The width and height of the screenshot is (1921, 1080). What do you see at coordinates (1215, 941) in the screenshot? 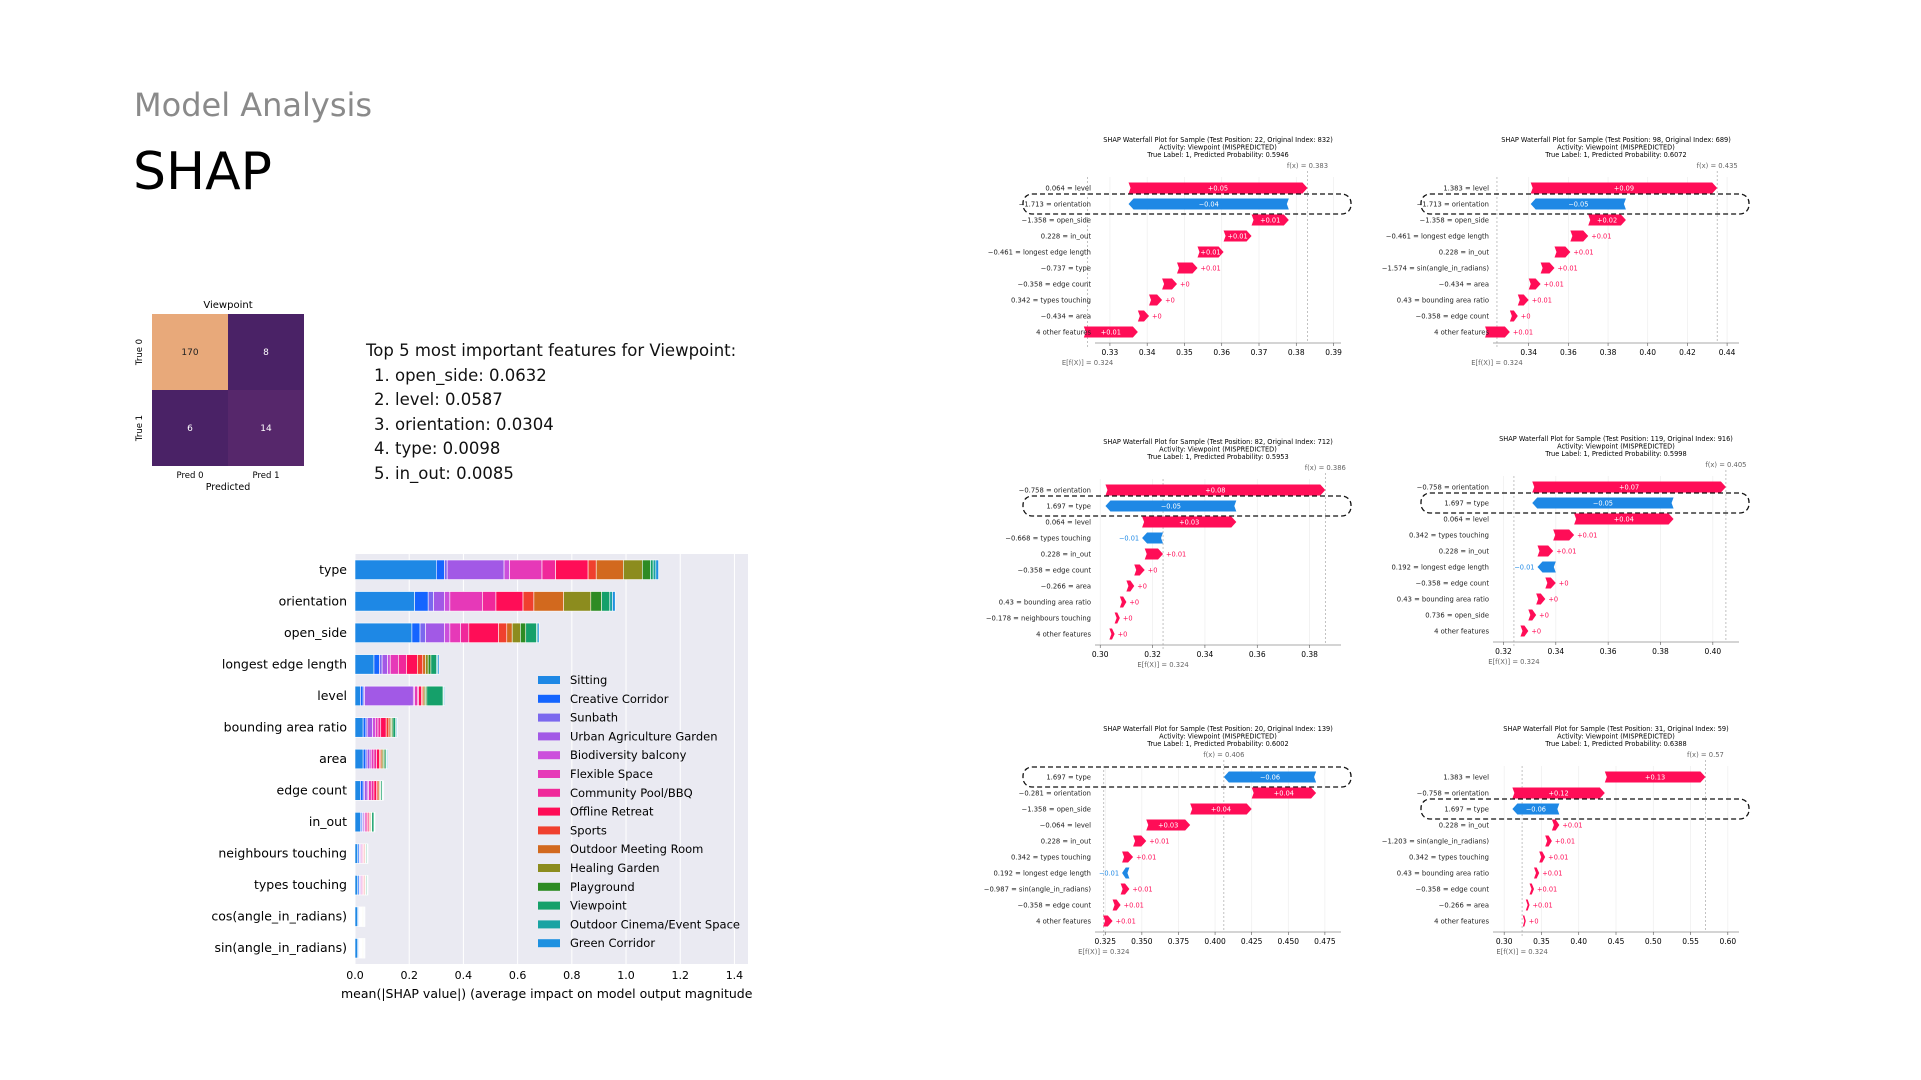
I see `x-tick: 0.400` at bounding box center [1215, 941].